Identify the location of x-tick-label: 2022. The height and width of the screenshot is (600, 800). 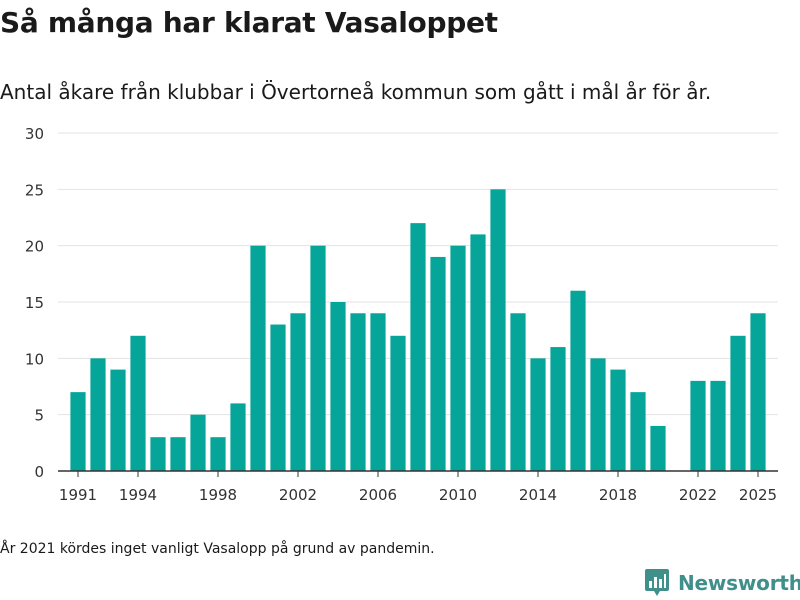
(698, 495).